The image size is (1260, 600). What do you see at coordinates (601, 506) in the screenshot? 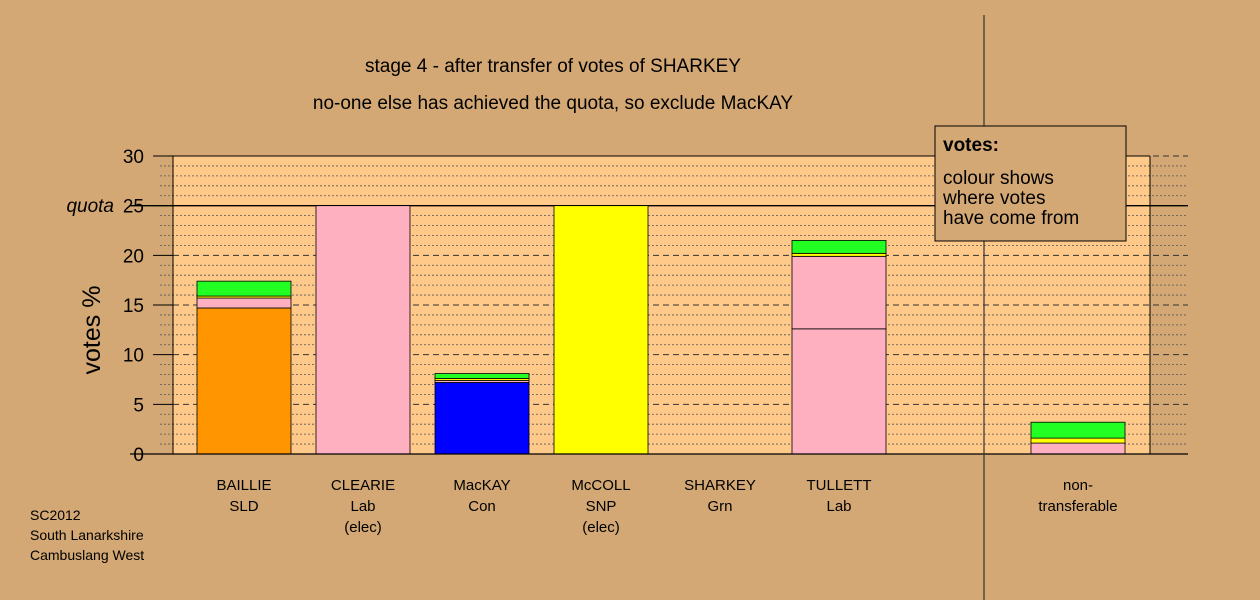
I see `x-tick-label: SNP` at bounding box center [601, 506].